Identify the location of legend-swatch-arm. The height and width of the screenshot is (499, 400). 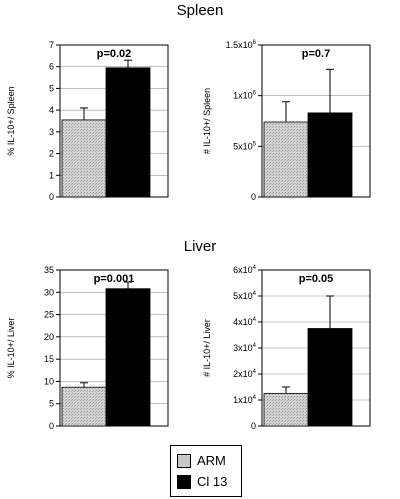
(184, 460).